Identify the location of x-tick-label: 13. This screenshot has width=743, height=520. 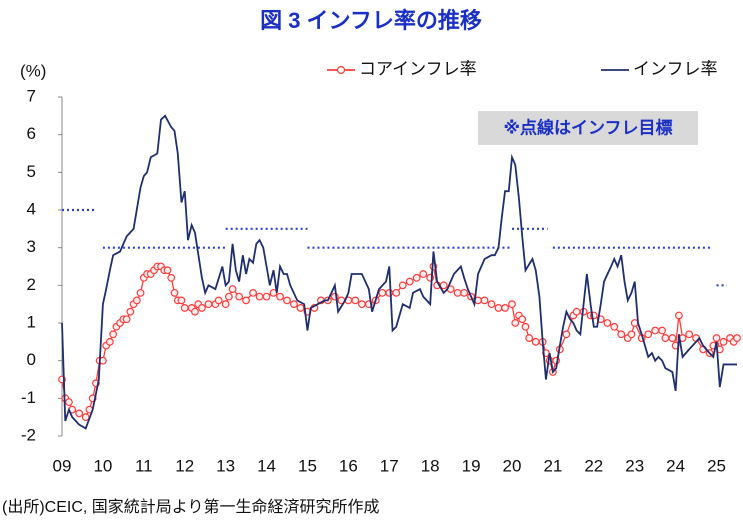
(225, 465).